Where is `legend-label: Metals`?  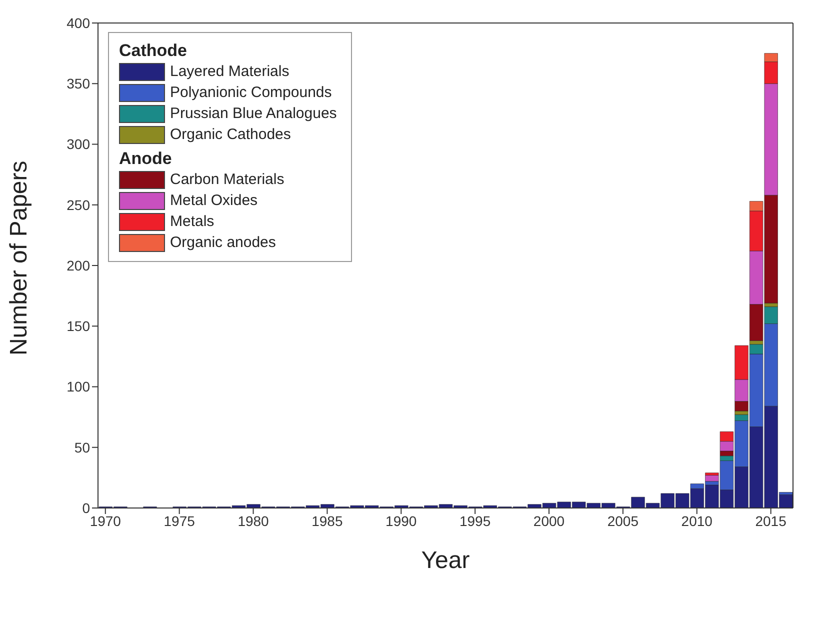
legend-label: Metals is located at coordinates (192, 221).